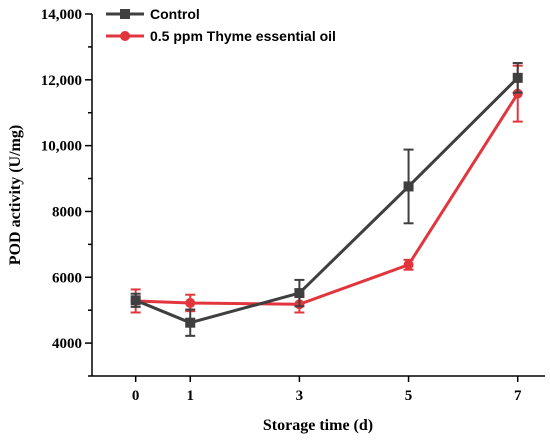 Image resolution: width=550 pixels, height=442 pixels. What do you see at coordinates (66, 192) in the screenshot?
I see `y-ticks: 4000 6000 8000 10,000 12,000 14,000` at bounding box center [66, 192].